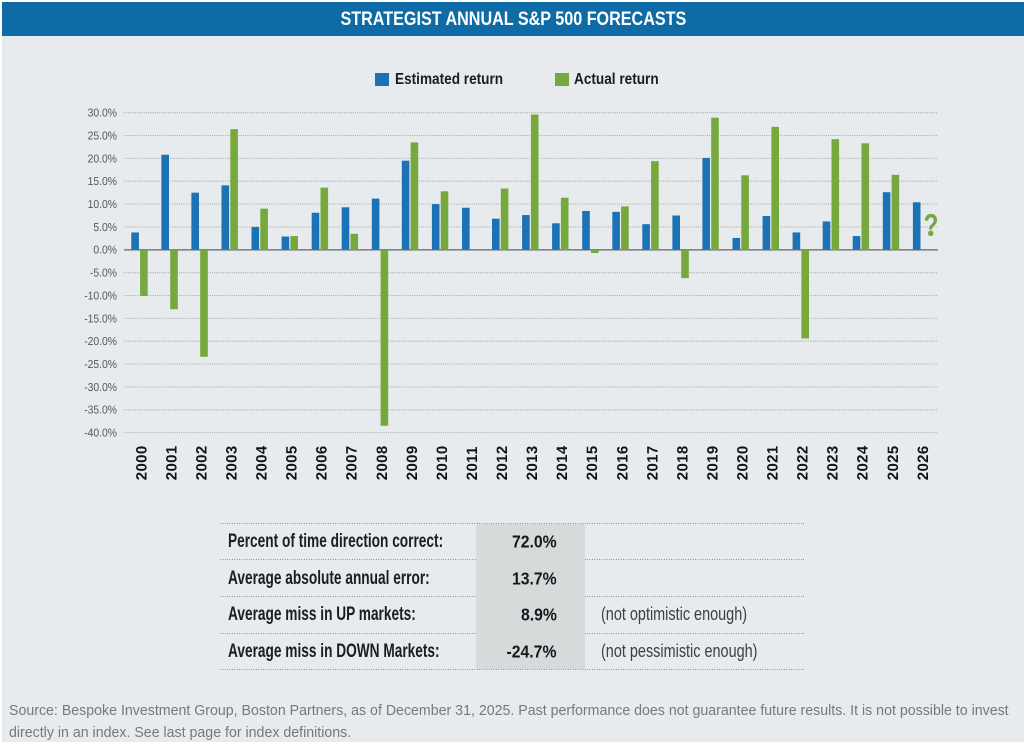 The image size is (1024, 746). I want to click on svg-text: 2012, so click(502, 462).